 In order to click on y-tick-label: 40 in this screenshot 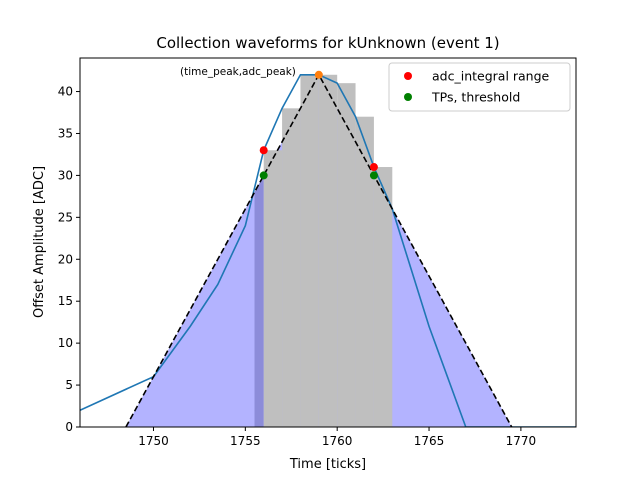, I will do `click(65, 92)`.